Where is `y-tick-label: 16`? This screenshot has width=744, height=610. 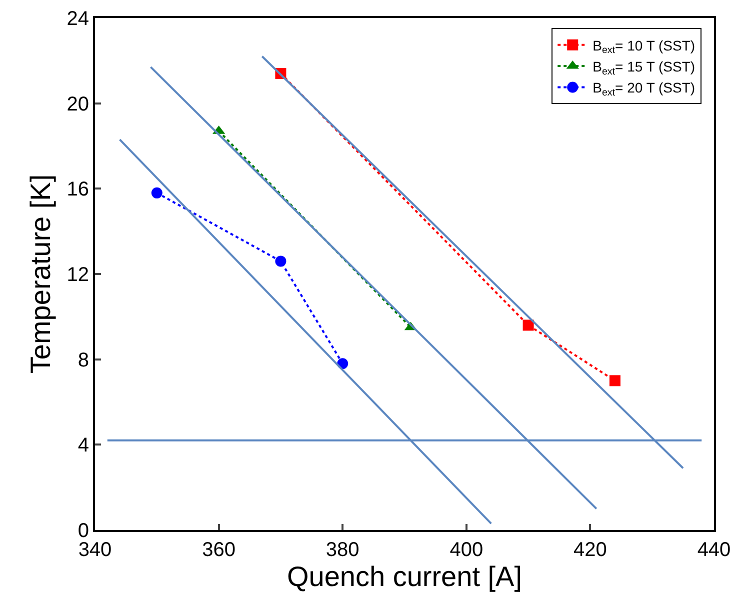
y-tick-label: 16 is located at coordinates (77, 189).